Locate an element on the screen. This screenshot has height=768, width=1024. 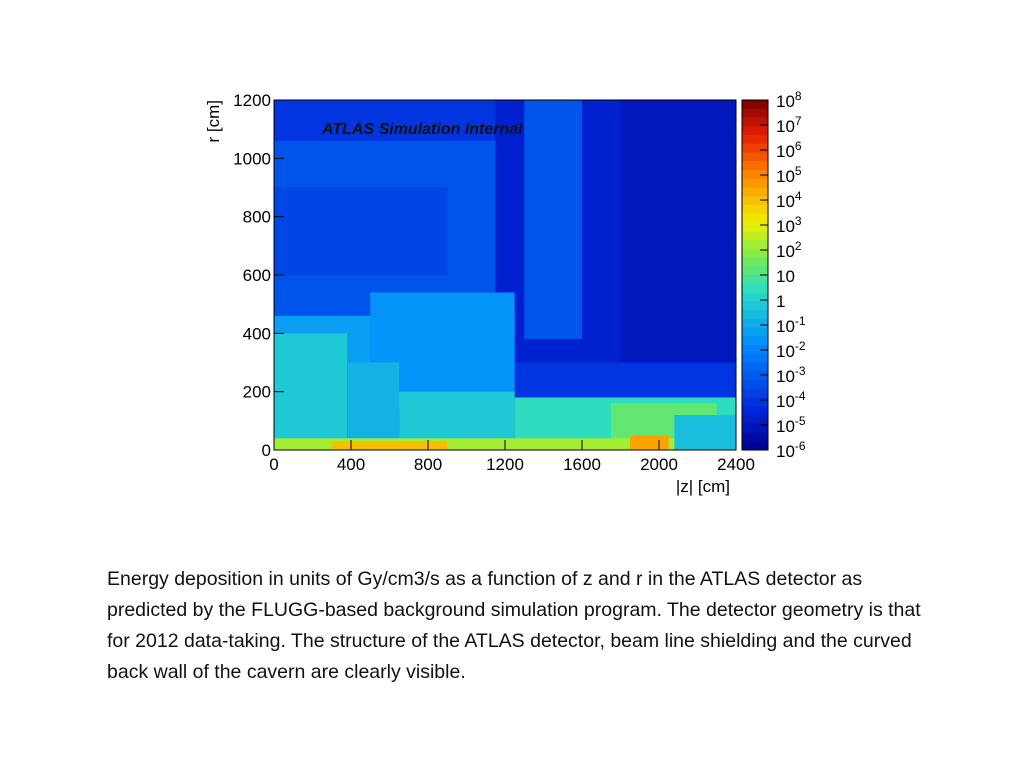
y-tick-label: 0 is located at coordinates (266, 450).